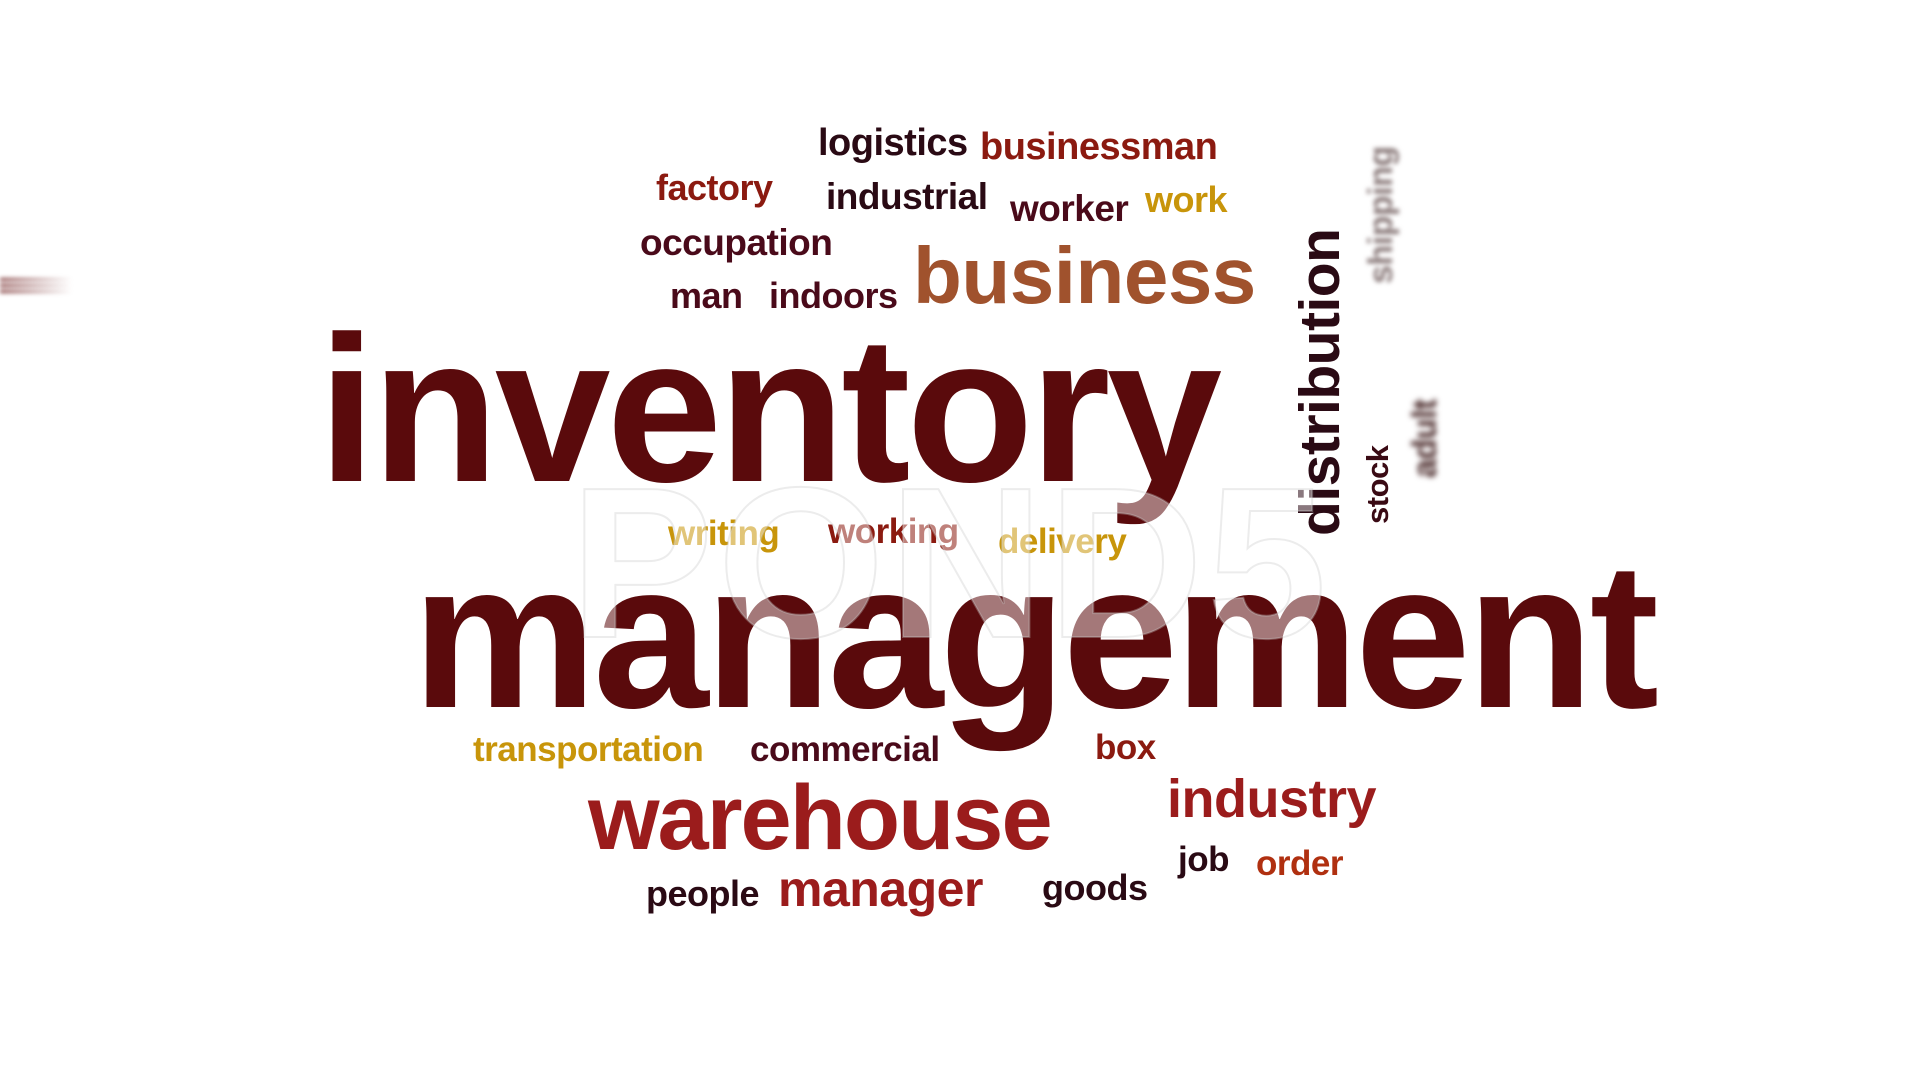 This screenshot has height=1080, width=1920. I want to click on watermark: POND5, so click(950, 562).